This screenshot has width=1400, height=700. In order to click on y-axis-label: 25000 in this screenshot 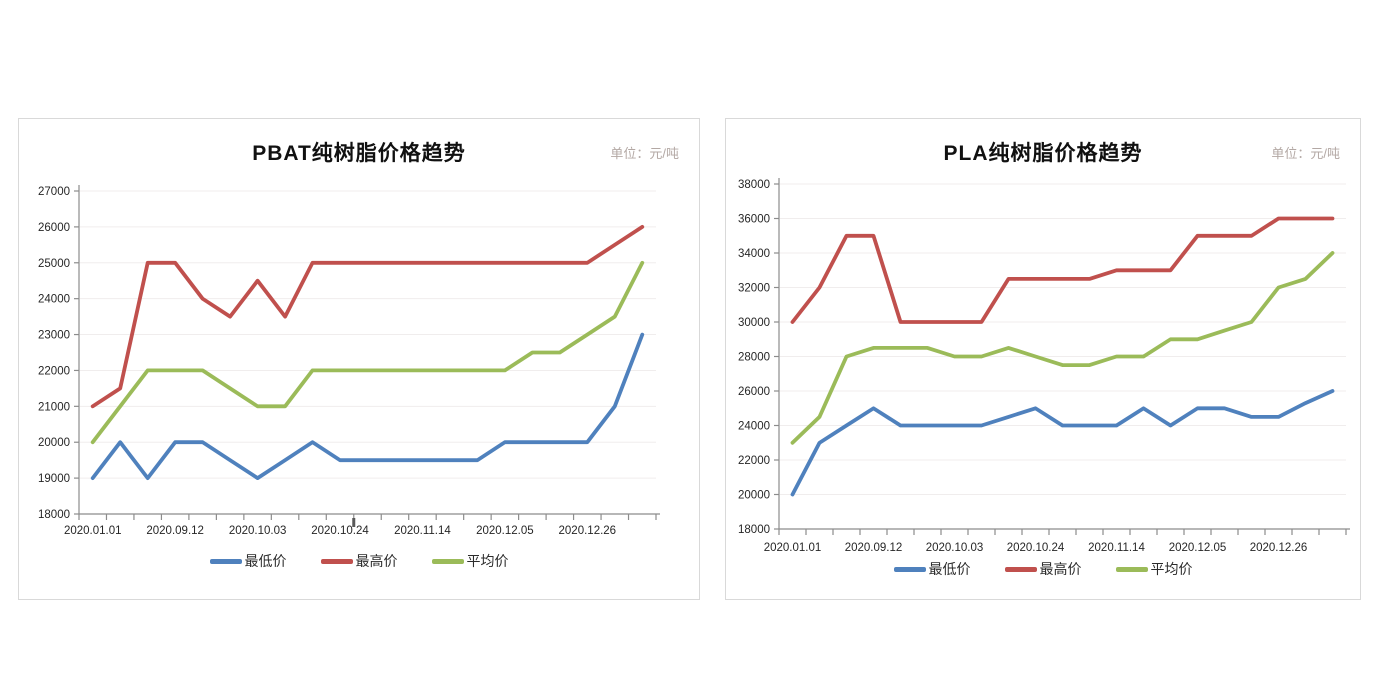, I will do `click(54, 264)`.